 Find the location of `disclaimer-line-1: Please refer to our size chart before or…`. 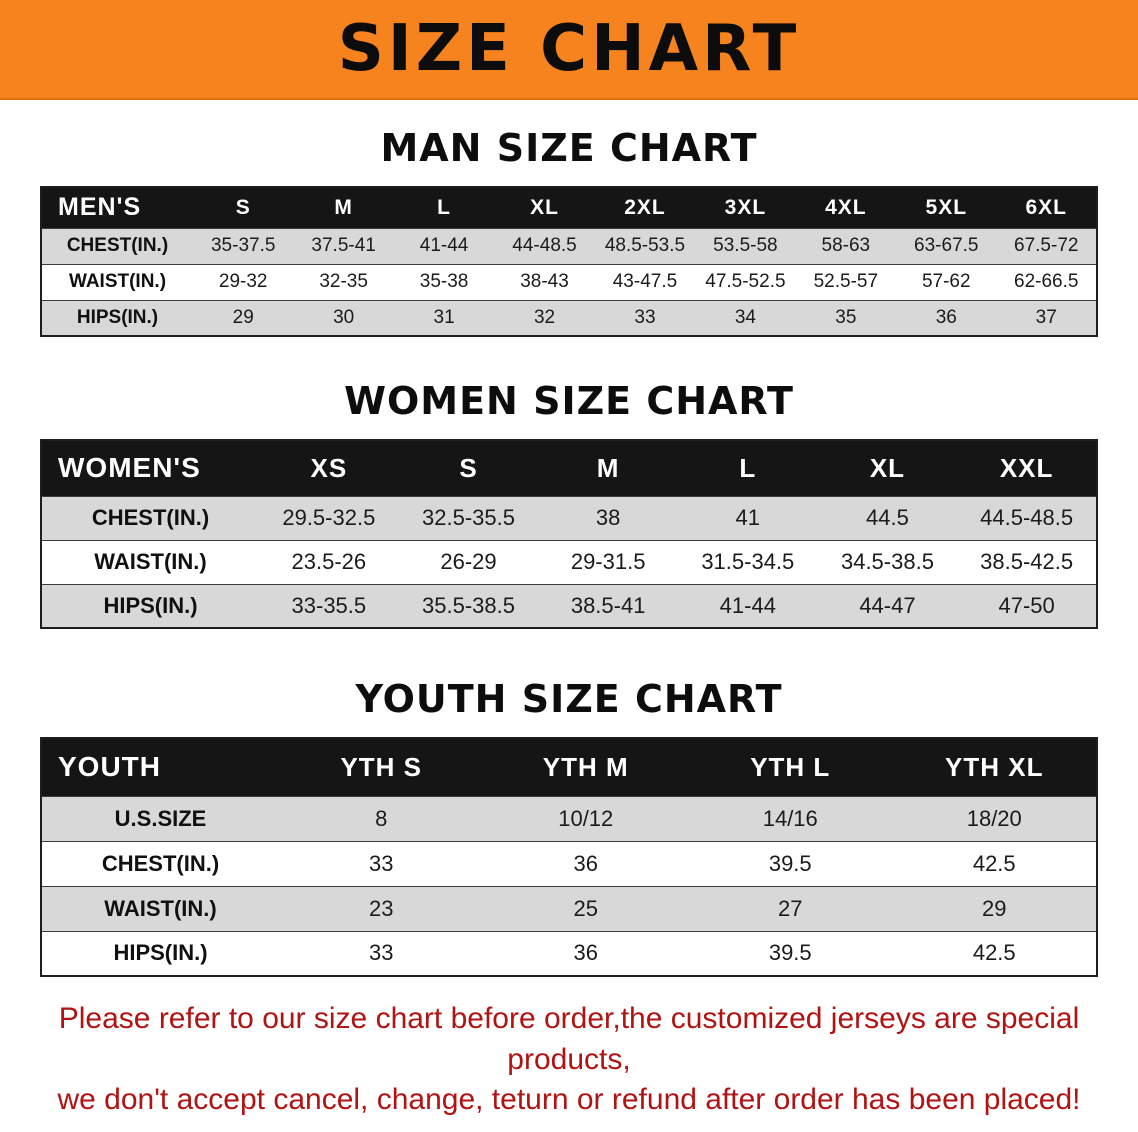

disclaimer-line-1: Please refer to our size chart before or… is located at coordinates (569, 1039).